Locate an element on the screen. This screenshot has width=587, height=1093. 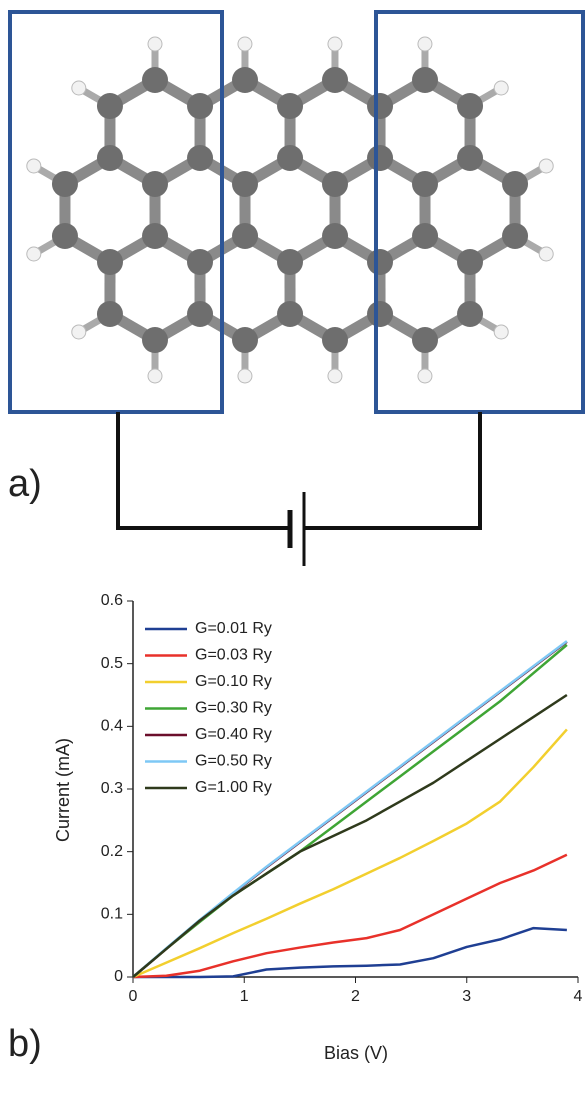
legend-label: G=0.01 Ry is located at coordinates (233, 628).